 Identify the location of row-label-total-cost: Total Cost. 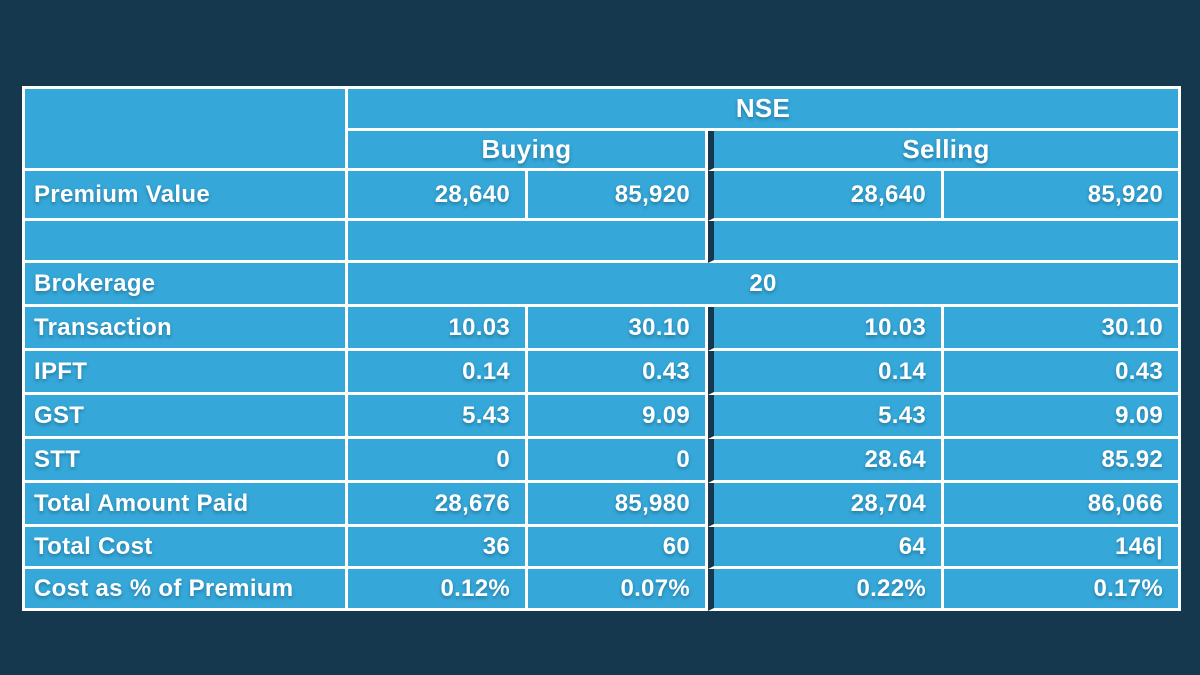
(186, 548).